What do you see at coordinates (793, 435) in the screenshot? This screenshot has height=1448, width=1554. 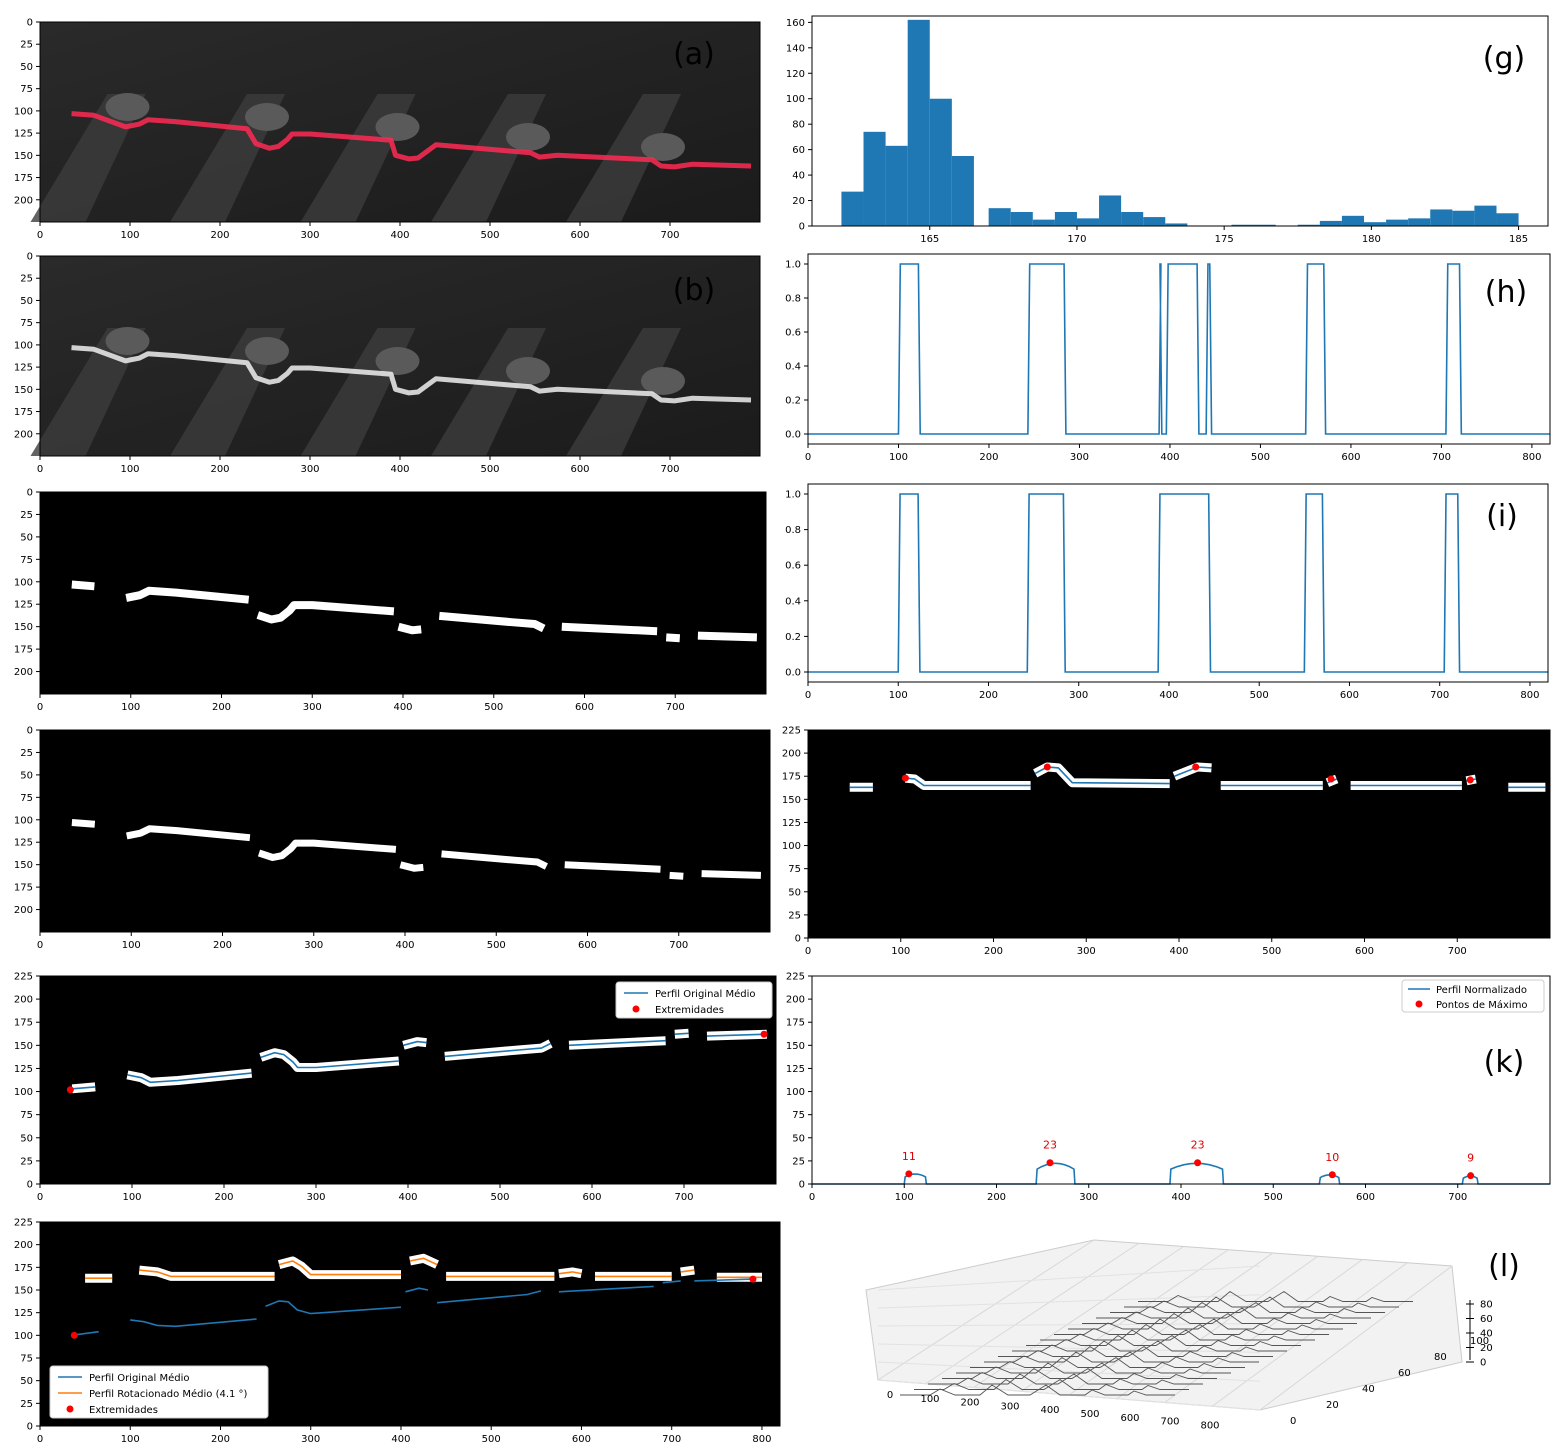 I see `y-tick-label: 0.0` at bounding box center [793, 435].